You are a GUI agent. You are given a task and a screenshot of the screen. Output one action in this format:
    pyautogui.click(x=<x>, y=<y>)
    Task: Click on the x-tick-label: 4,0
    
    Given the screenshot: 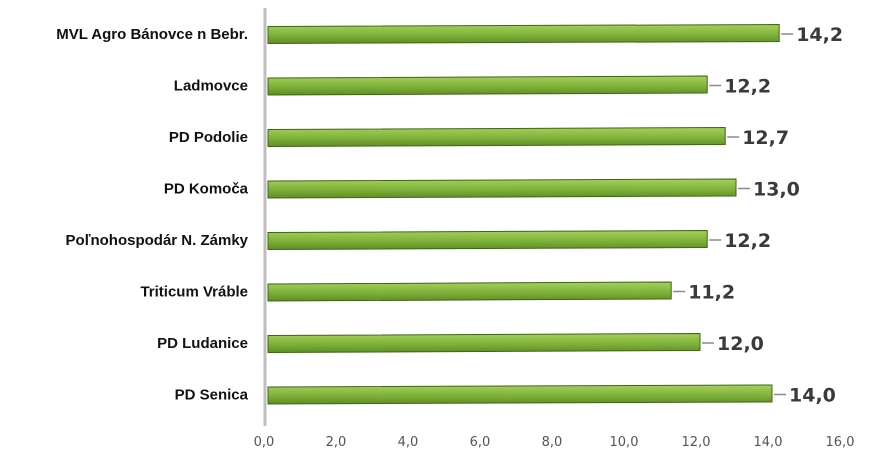 What is the action you would take?
    pyautogui.click(x=408, y=442)
    